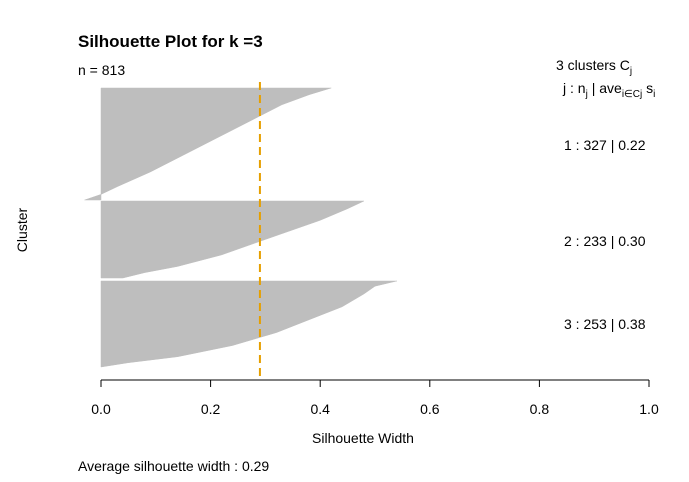 The height and width of the screenshot is (482, 689). What do you see at coordinates (248, 324) in the screenshot?
I see `cluster-3-silhouette-bars` at bounding box center [248, 324].